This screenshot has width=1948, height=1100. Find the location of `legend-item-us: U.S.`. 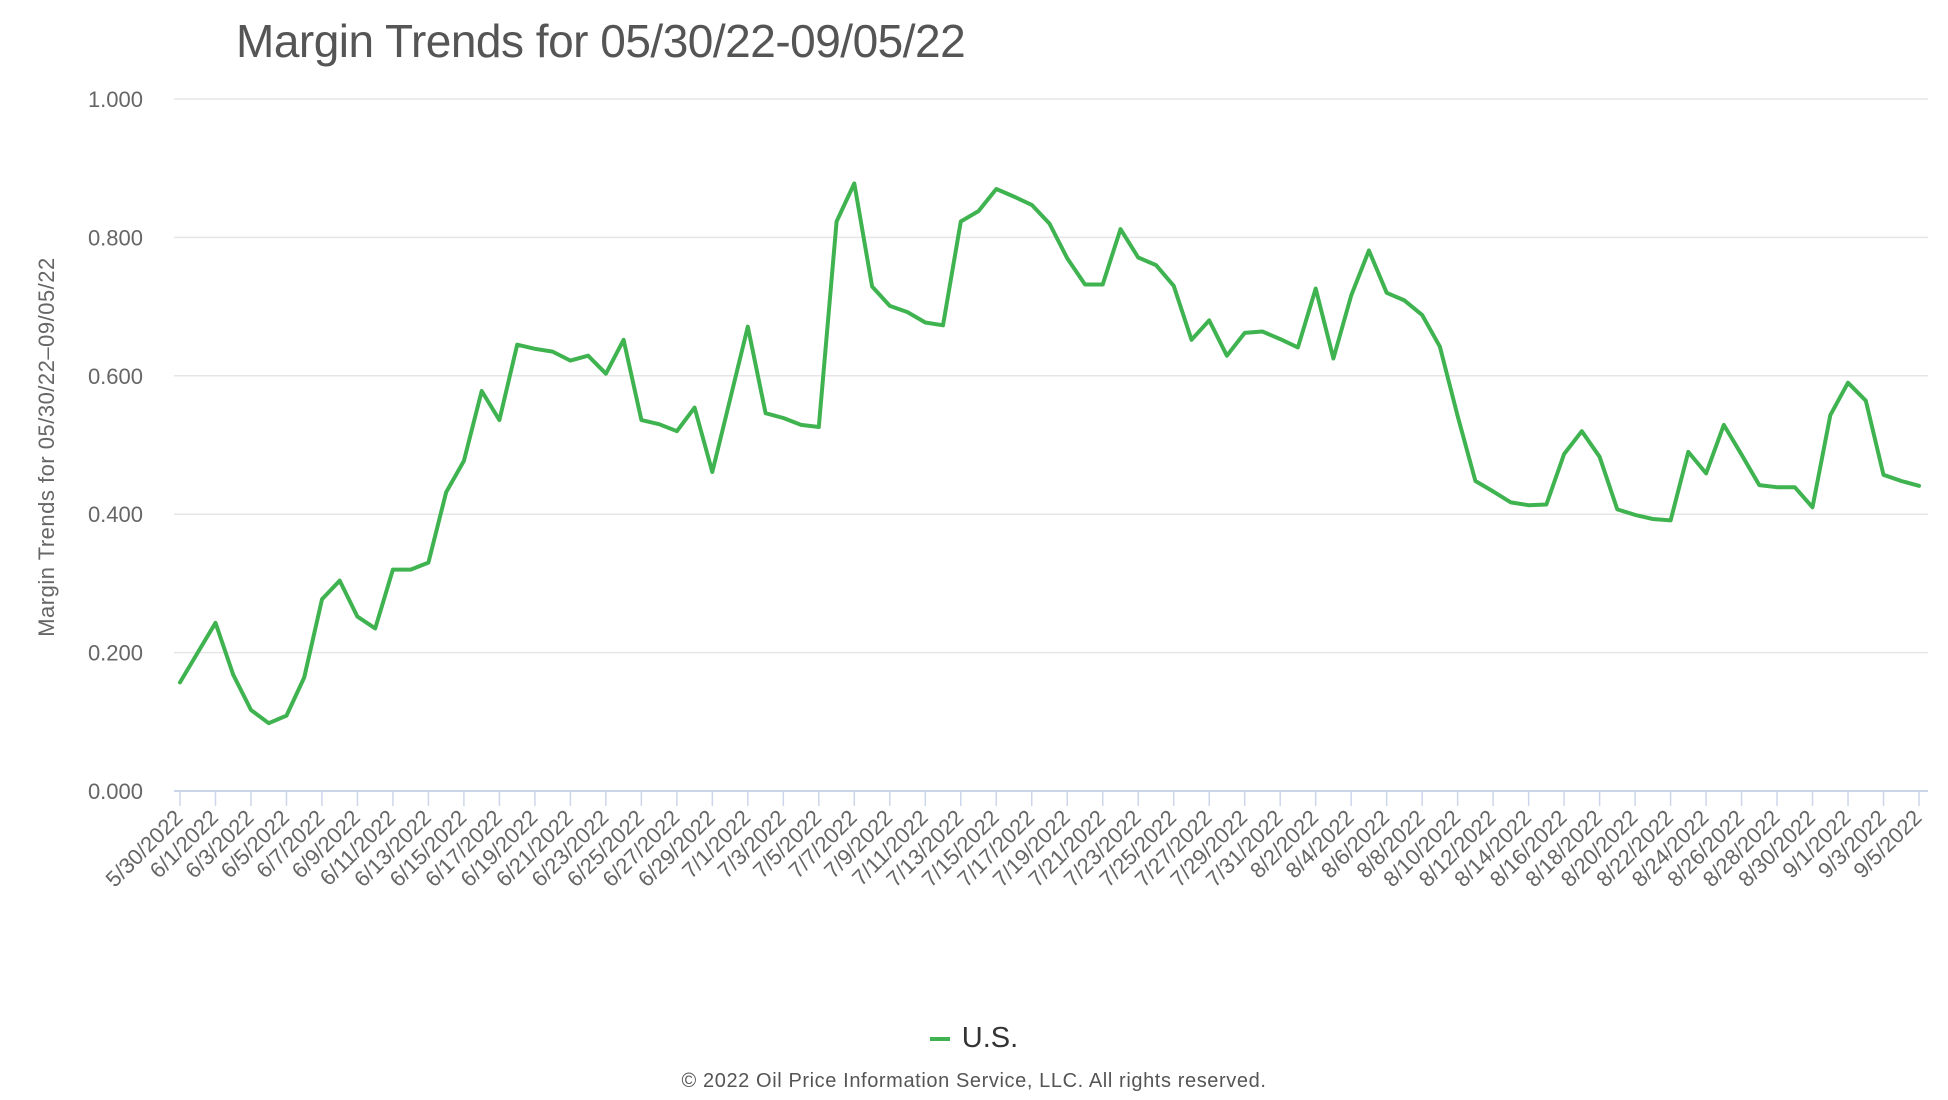

legend-item-us: U.S. is located at coordinates (974, 1038).